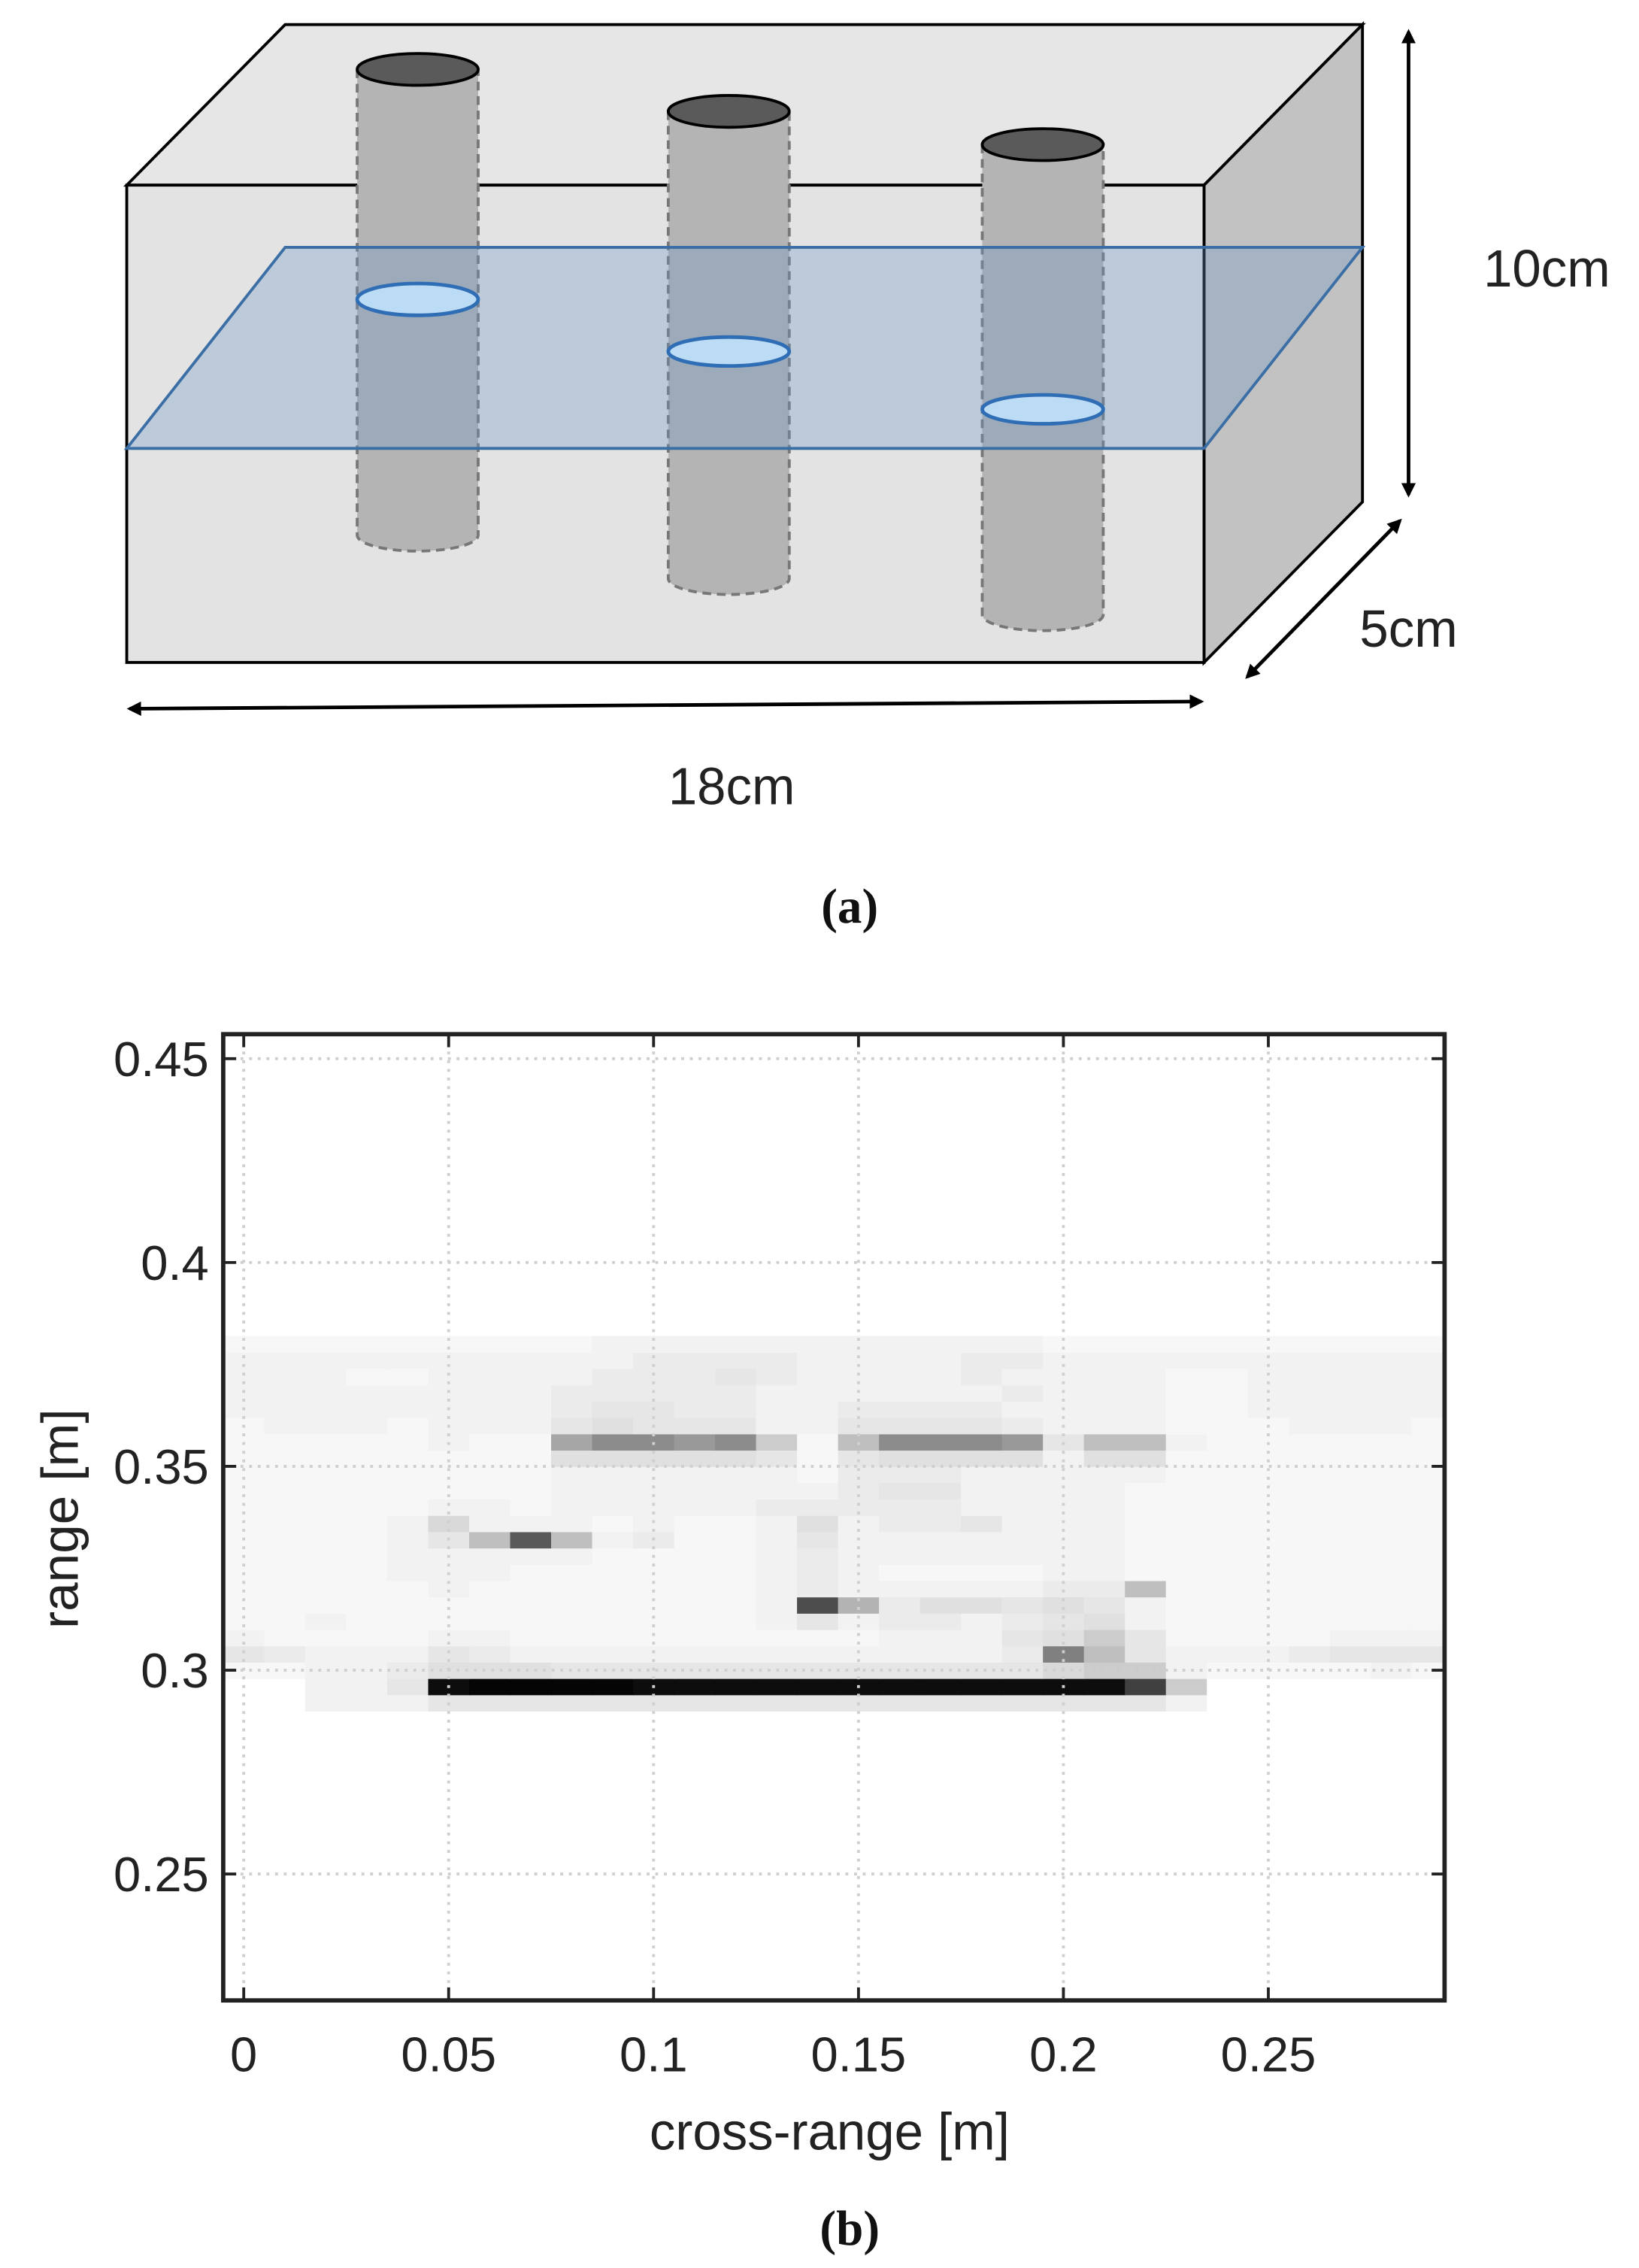 This screenshot has height=2268, width=1639. Describe the element at coordinates (858, 2054) in the screenshot. I see `x-tick-label: 0.15` at that location.